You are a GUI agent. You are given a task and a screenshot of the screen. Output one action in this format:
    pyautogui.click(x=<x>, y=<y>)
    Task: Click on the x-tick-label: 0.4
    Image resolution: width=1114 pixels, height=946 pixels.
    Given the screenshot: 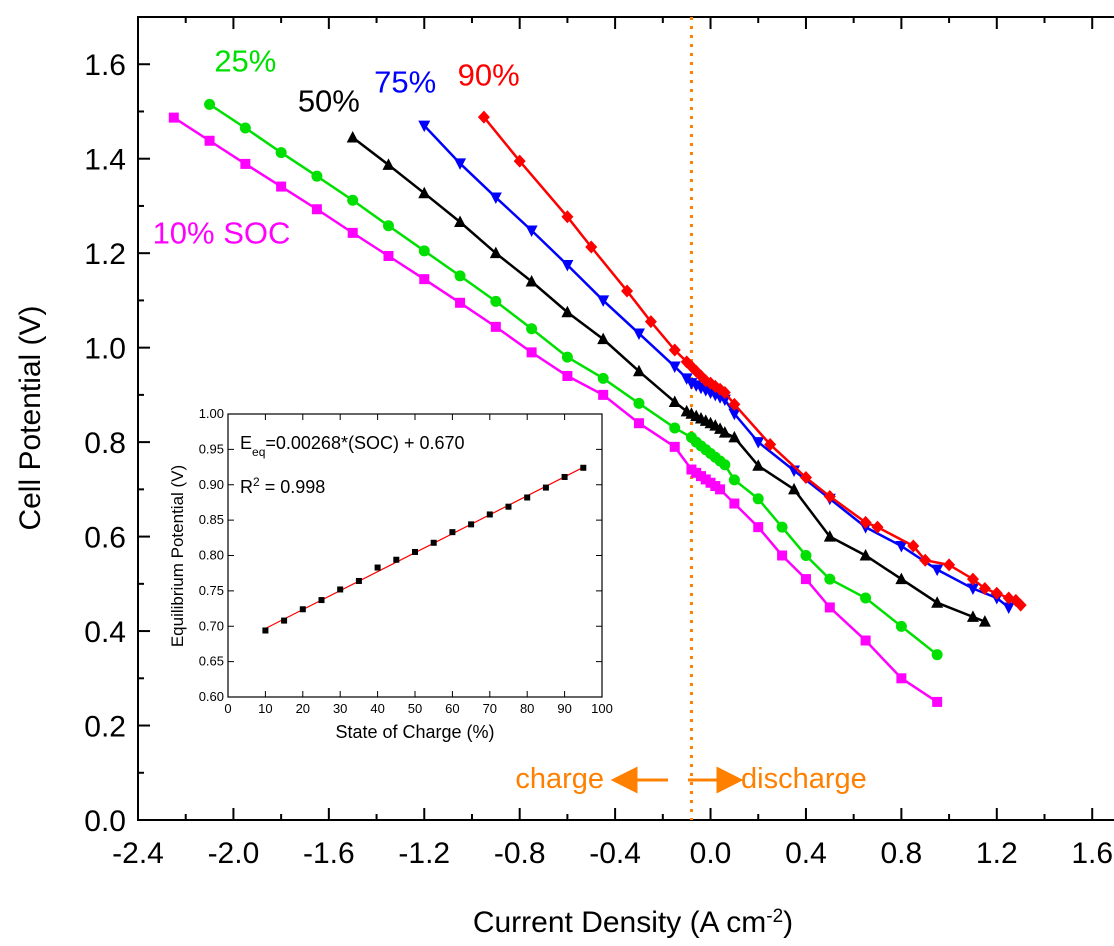 What is the action you would take?
    pyautogui.click(x=806, y=853)
    